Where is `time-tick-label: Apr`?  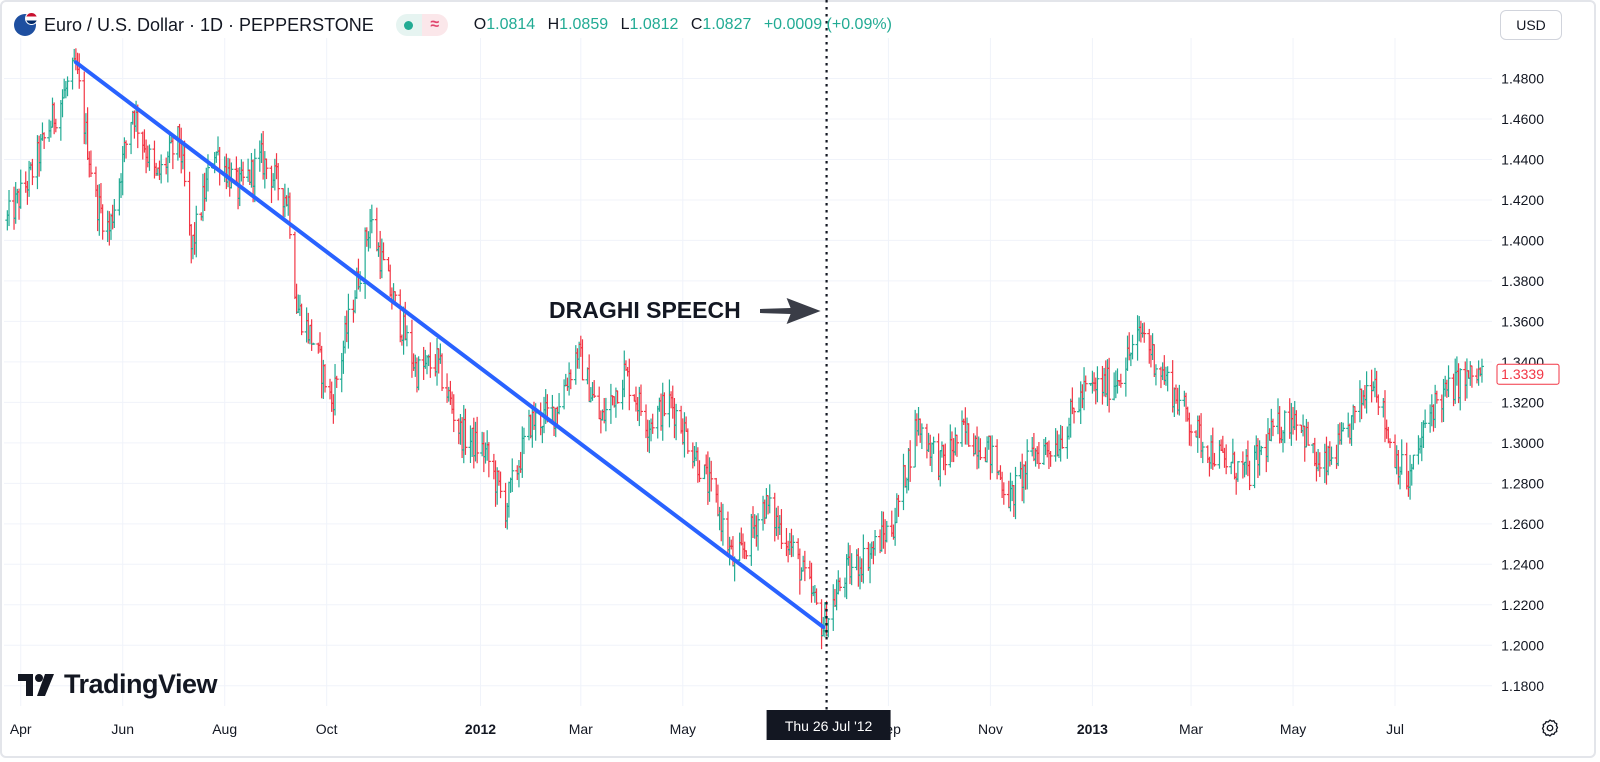 time-tick-label: Apr is located at coordinates (21, 729).